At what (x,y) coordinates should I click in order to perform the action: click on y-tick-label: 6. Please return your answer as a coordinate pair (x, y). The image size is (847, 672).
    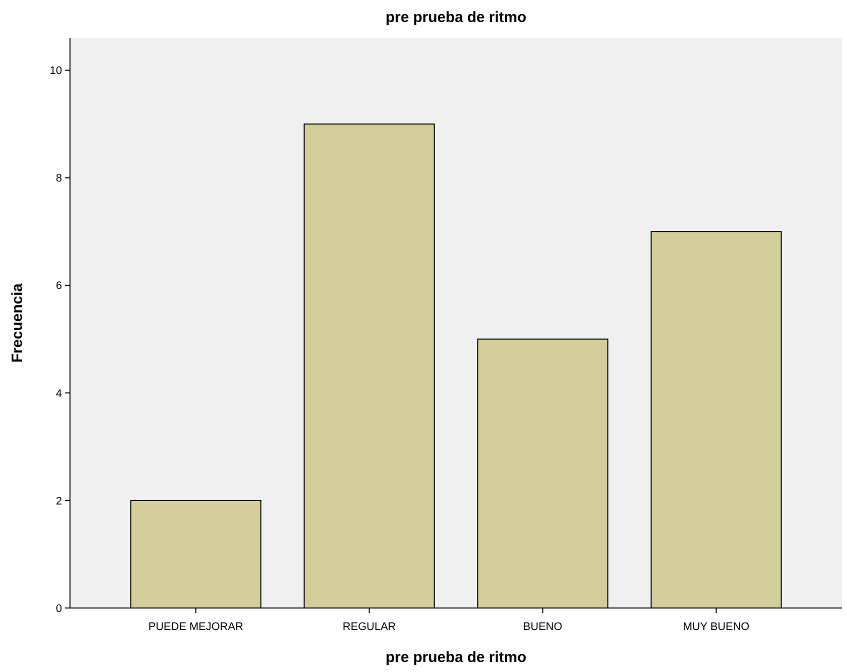
    Looking at the image, I should click on (59, 286).